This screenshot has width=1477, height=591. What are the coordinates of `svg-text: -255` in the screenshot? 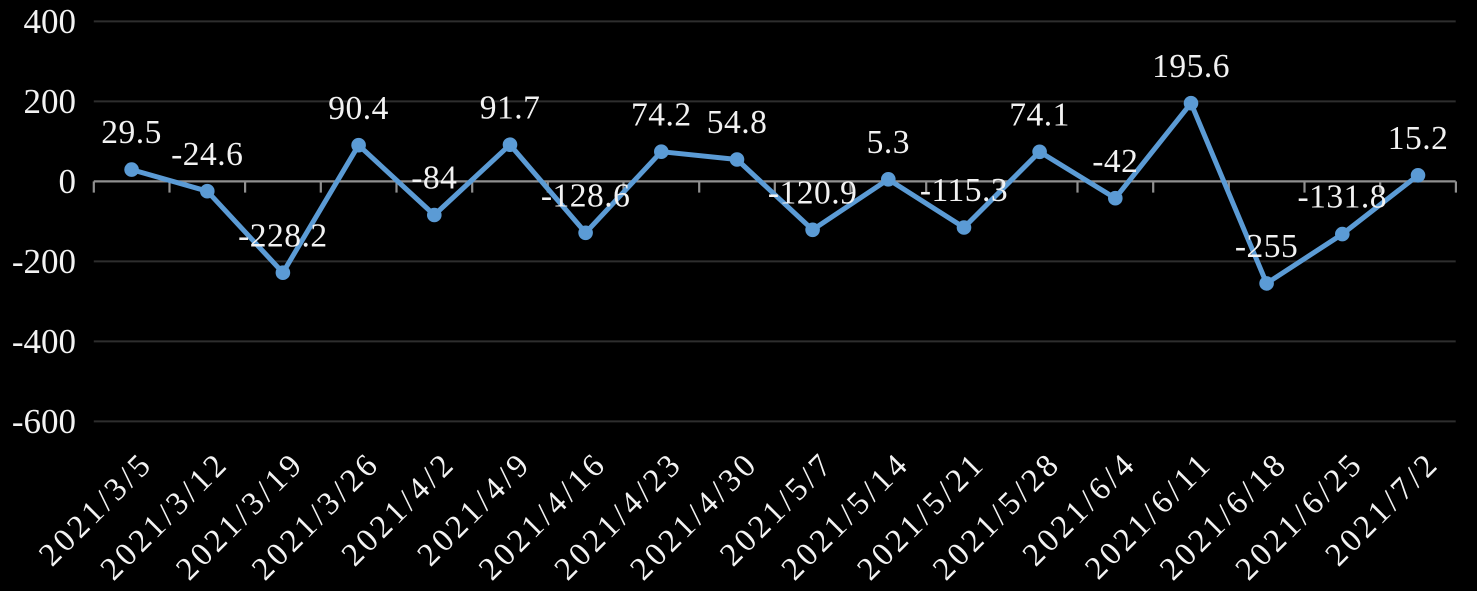 It's located at (1266, 246).